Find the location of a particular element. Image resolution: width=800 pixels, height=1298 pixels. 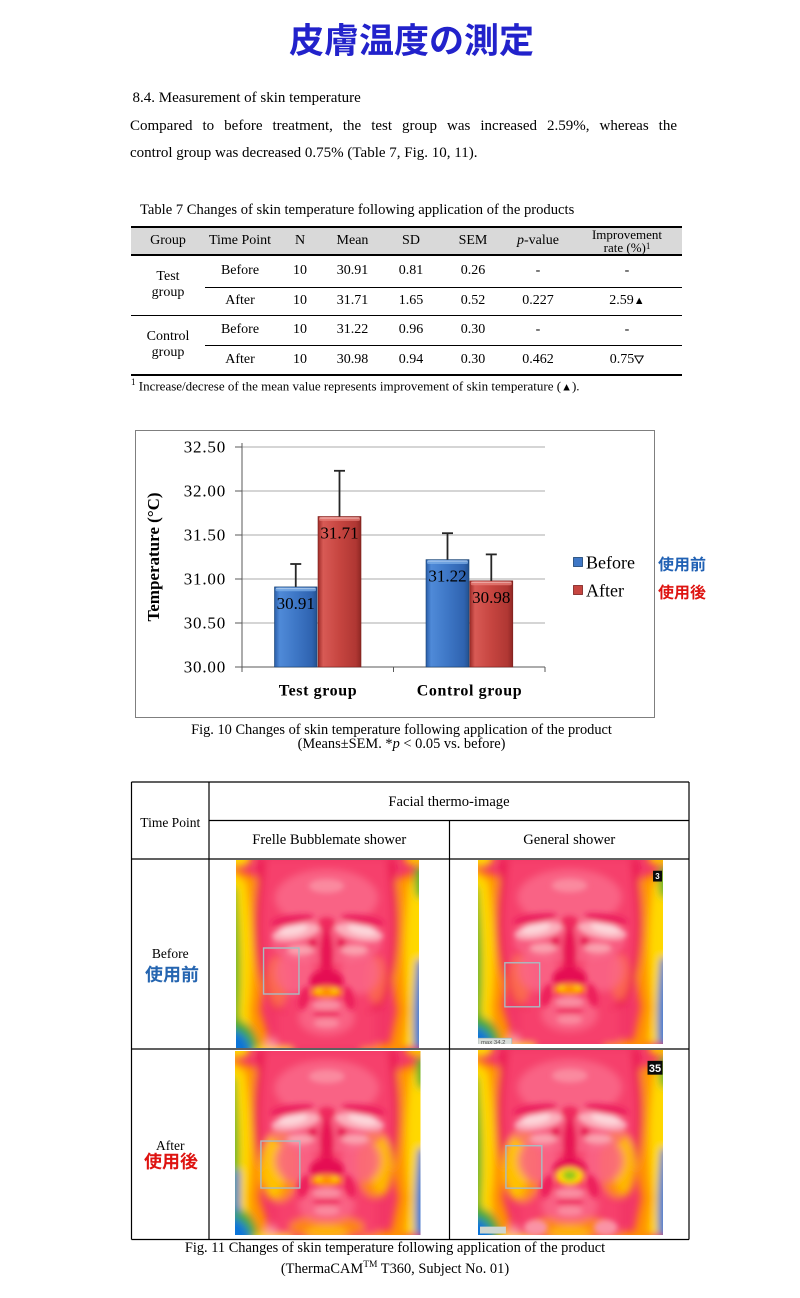

svg-text: 31.00 is located at coordinates (205, 579).